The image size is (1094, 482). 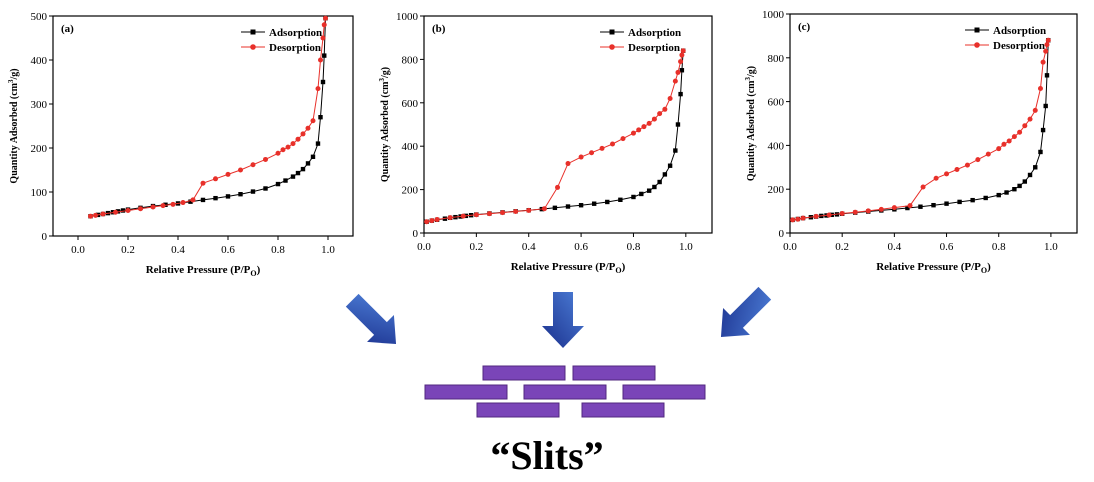 What do you see at coordinates (410, 60) in the screenshot?
I see `y-tick-label: 800` at bounding box center [410, 60].